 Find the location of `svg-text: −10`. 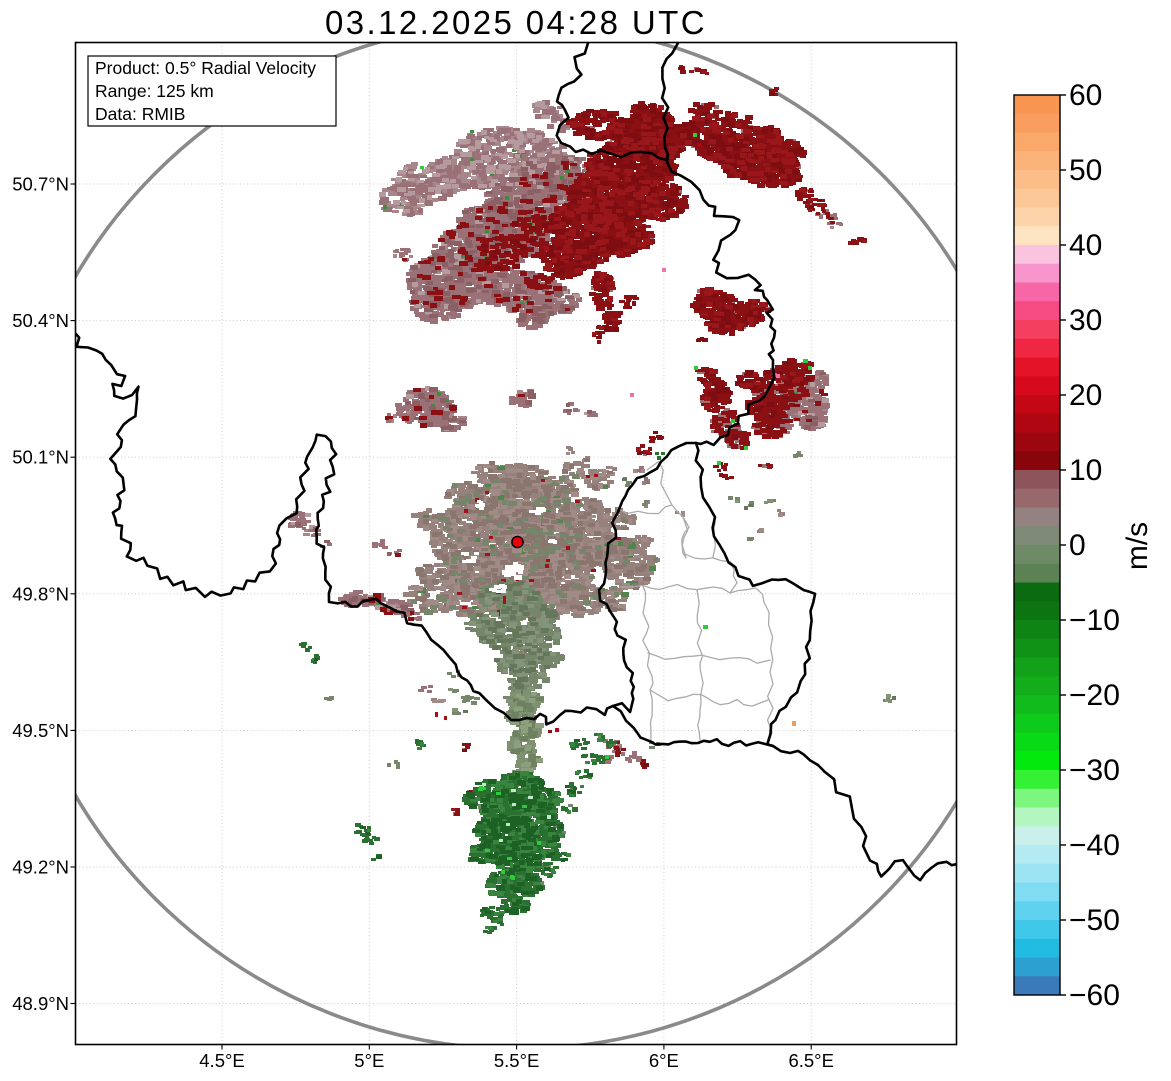

svg-text: −10 is located at coordinates (1094, 620).